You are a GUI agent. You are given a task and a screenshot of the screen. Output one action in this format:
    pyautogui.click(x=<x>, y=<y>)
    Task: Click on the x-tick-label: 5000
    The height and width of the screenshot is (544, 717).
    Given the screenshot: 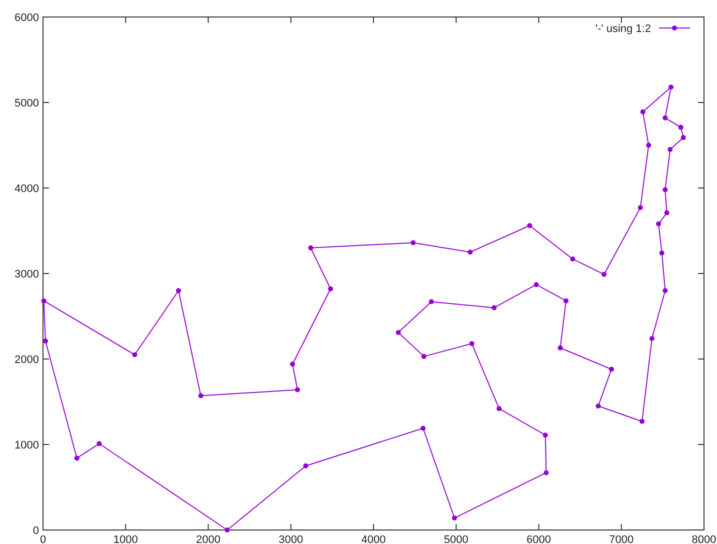 What is the action you would take?
    pyautogui.click(x=456, y=539)
    